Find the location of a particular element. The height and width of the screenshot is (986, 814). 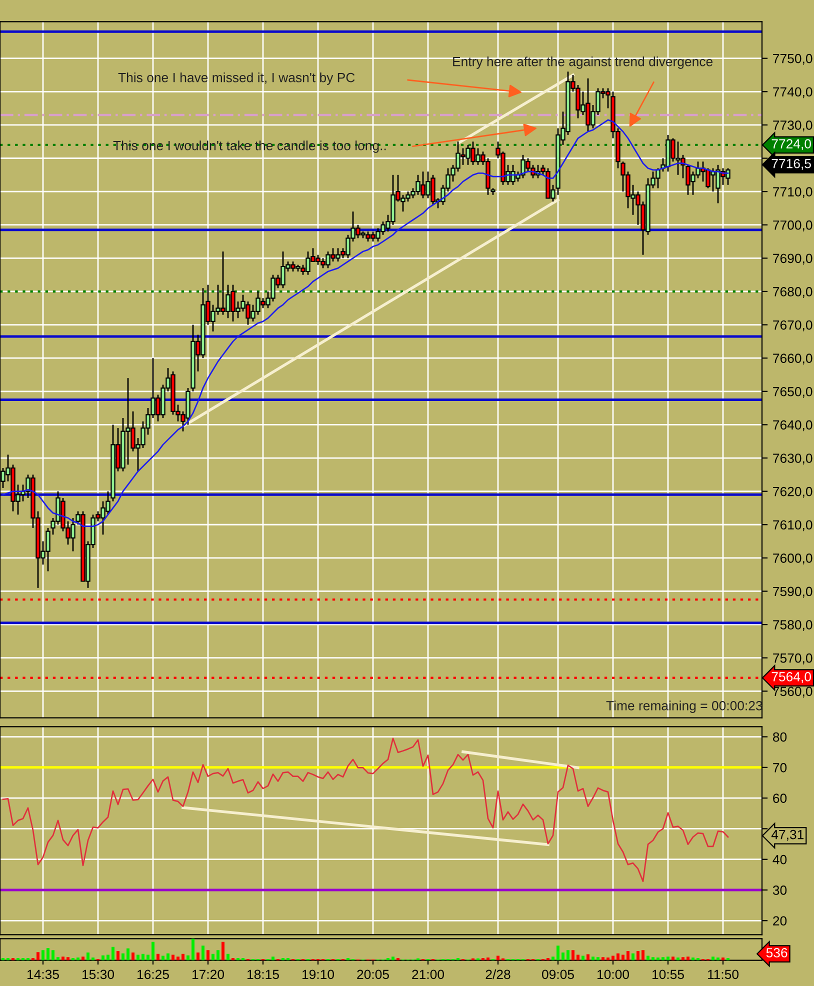

y-tick-label: 7740,0 is located at coordinates (792, 92).